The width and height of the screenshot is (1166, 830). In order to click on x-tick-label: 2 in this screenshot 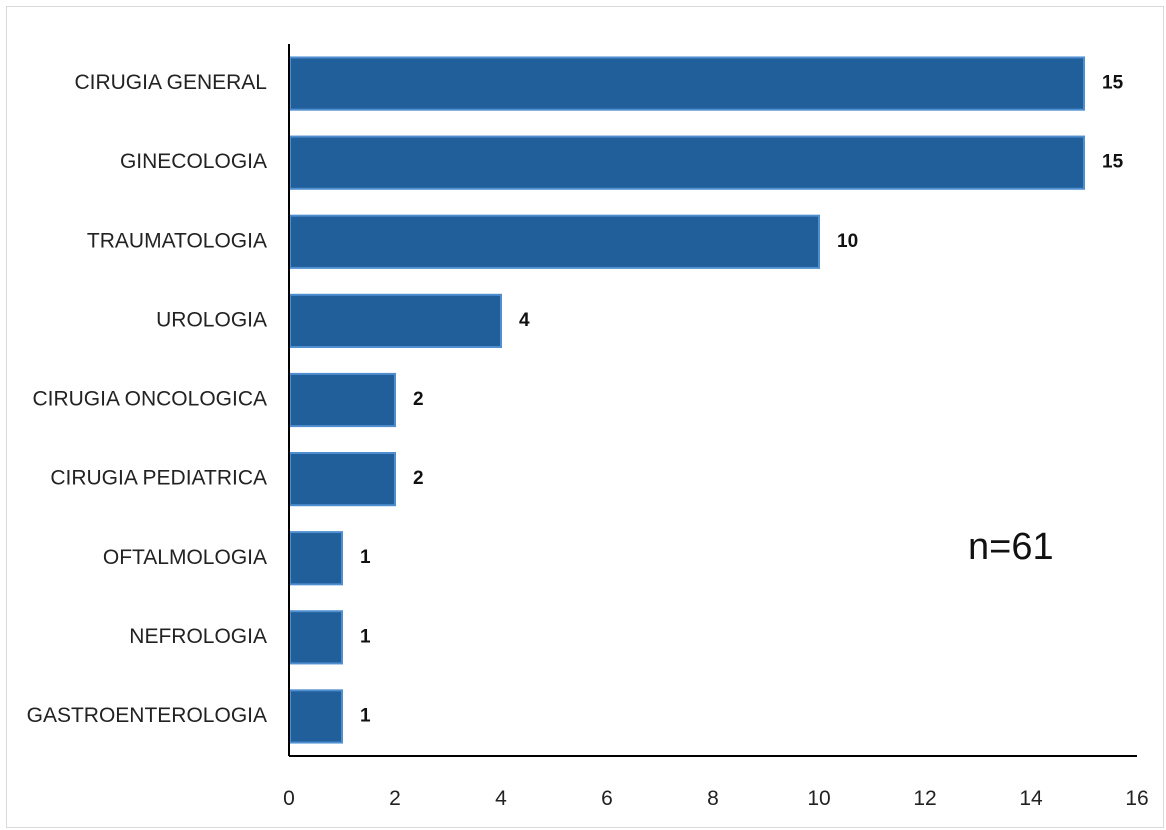, I will do `click(395, 798)`.